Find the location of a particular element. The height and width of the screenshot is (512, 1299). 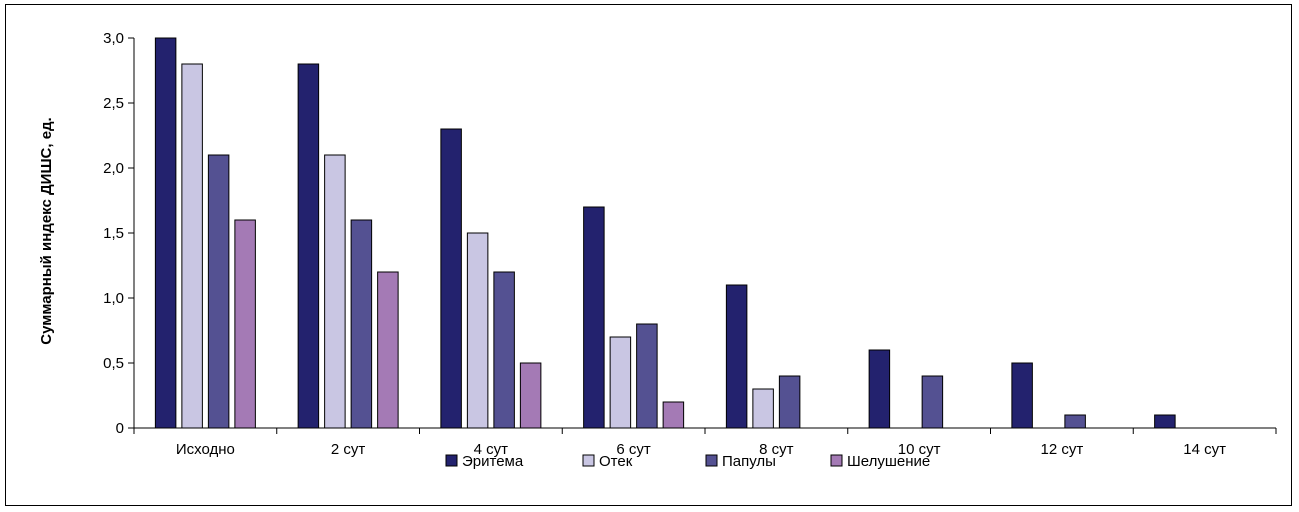

y-tick-label: 1,0 is located at coordinates (113, 298).